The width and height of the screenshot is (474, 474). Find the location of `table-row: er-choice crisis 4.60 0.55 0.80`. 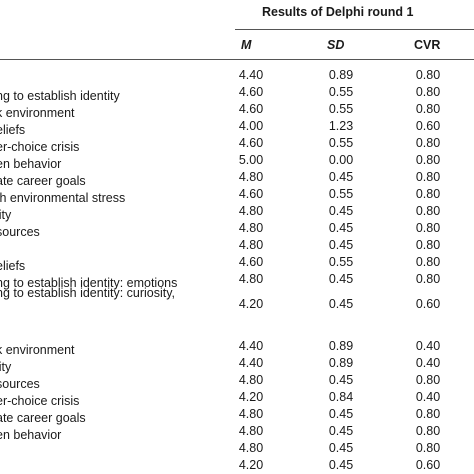

table-row: er-choice crisis 4.60 0.55 0.80 is located at coordinates (237, 144).